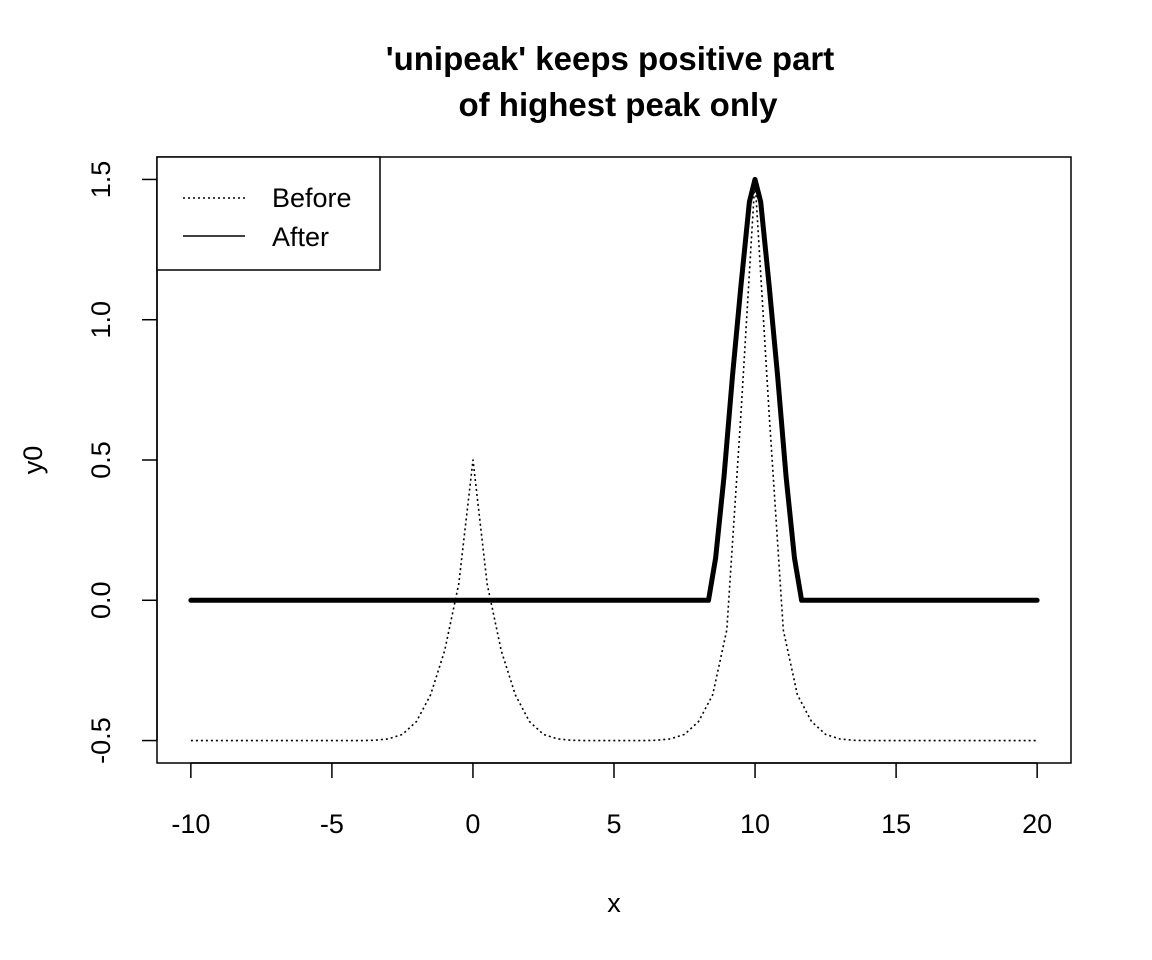 This screenshot has width=1152, height=960. What do you see at coordinates (300, 237) in the screenshot?
I see `legend-label-after: After` at bounding box center [300, 237].